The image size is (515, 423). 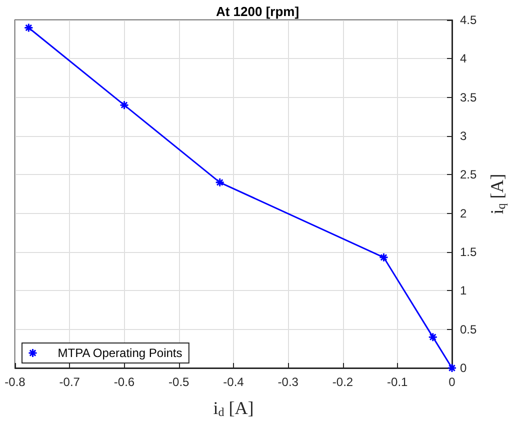 I want to click on chart-title: At 1200 [rpm], so click(x=258, y=11).